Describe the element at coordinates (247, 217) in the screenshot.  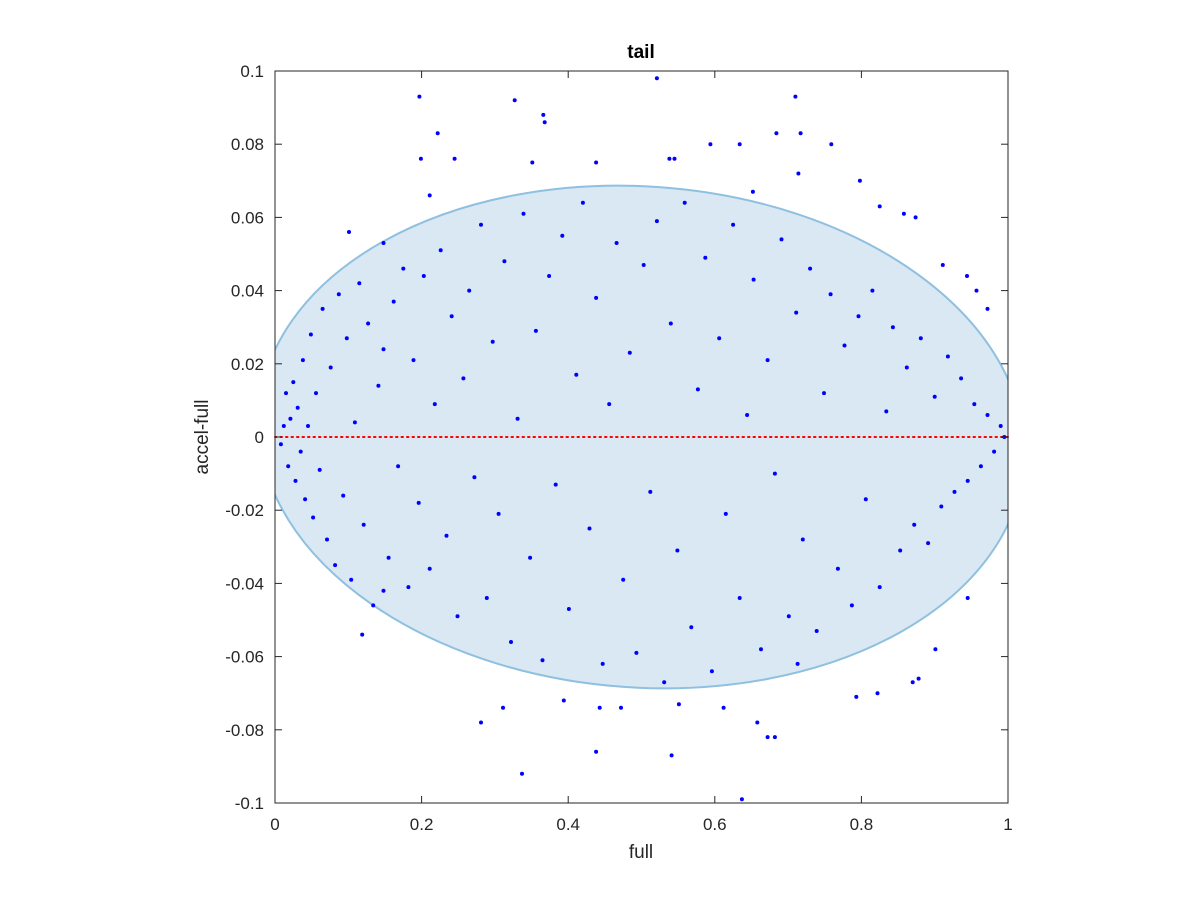
I see `y-tick-label: 0.06` at that location.